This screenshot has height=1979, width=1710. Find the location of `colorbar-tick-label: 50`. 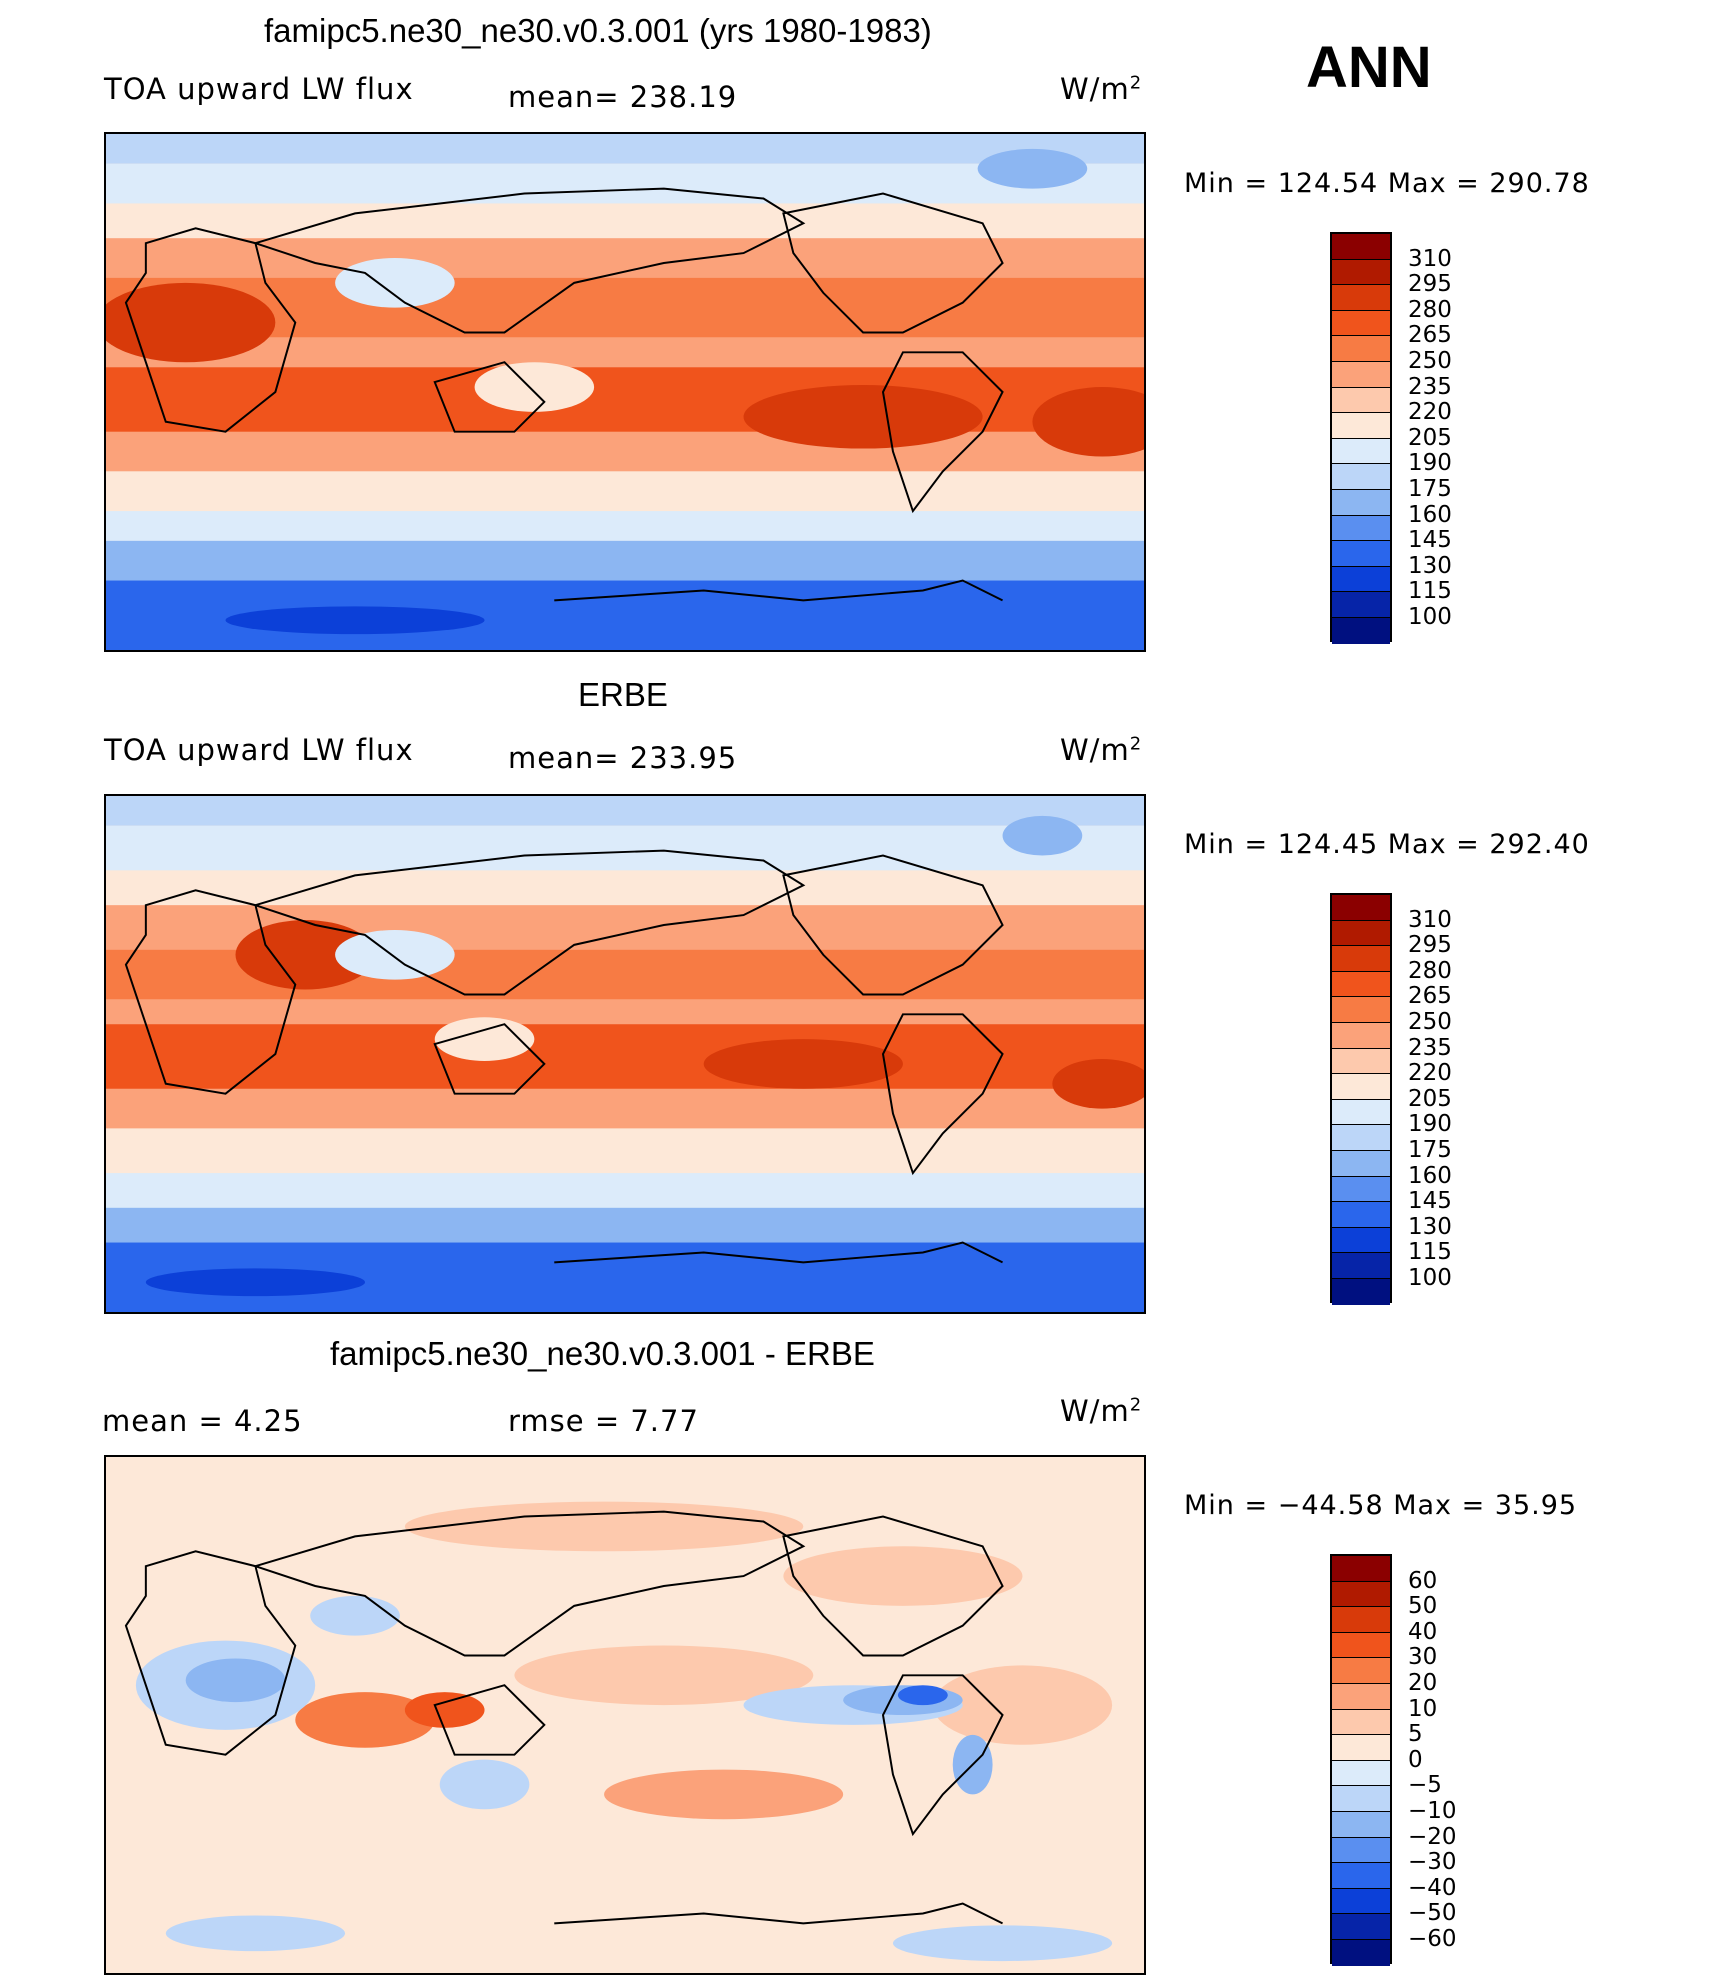

colorbar-tick-label: 50 is located at coordinates (1423, 1606).